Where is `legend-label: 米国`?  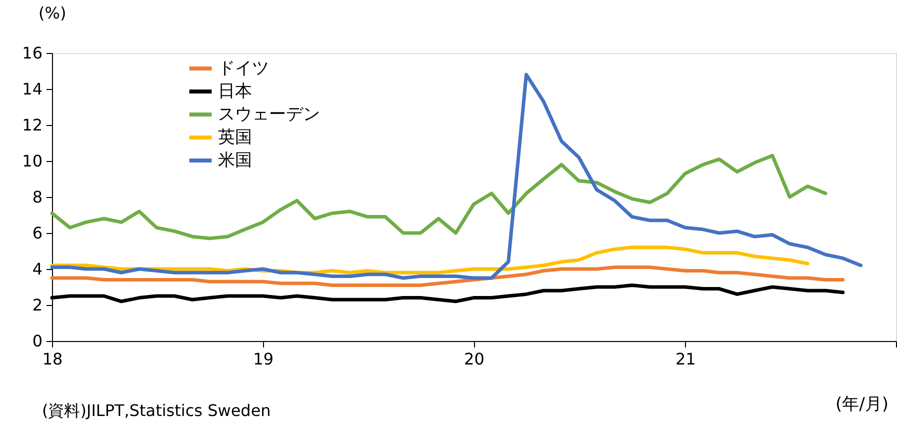
legend-label: 米国 is located at coordinates (235, 160).